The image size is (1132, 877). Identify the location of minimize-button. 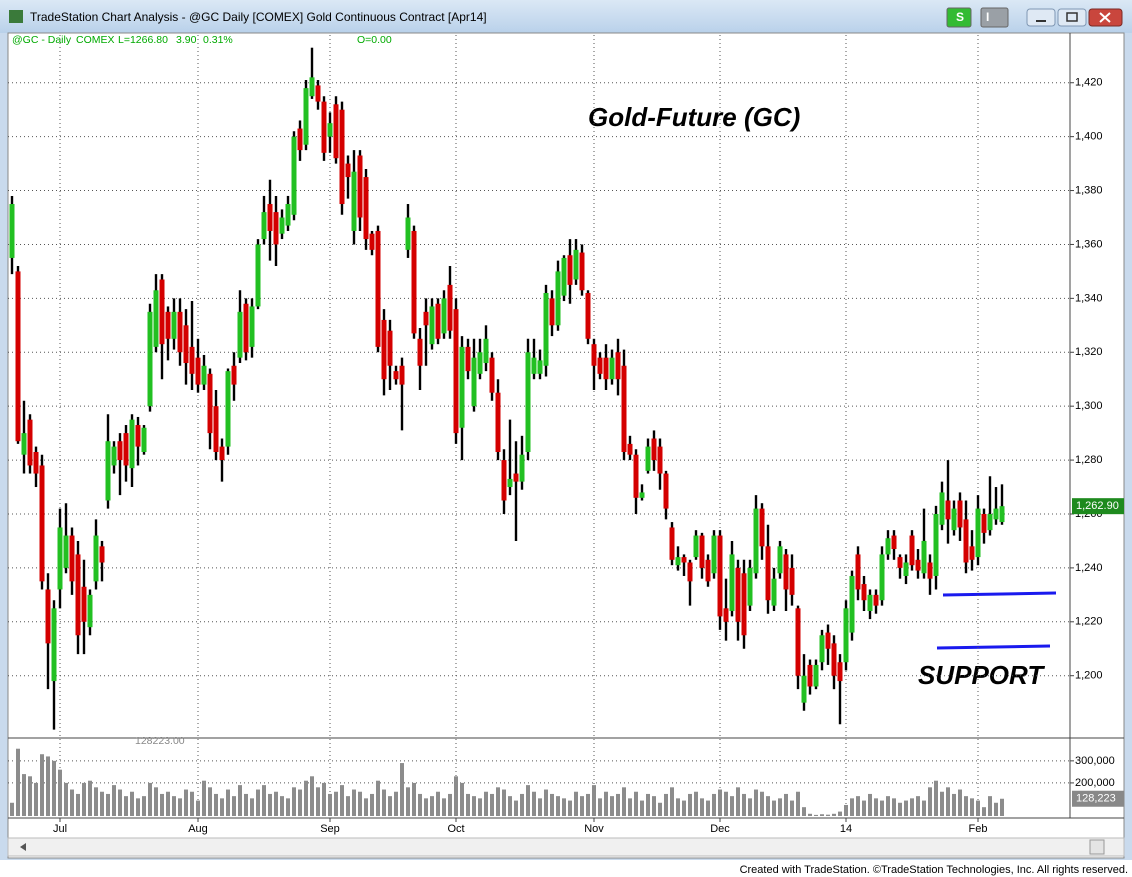
(1041, 17).